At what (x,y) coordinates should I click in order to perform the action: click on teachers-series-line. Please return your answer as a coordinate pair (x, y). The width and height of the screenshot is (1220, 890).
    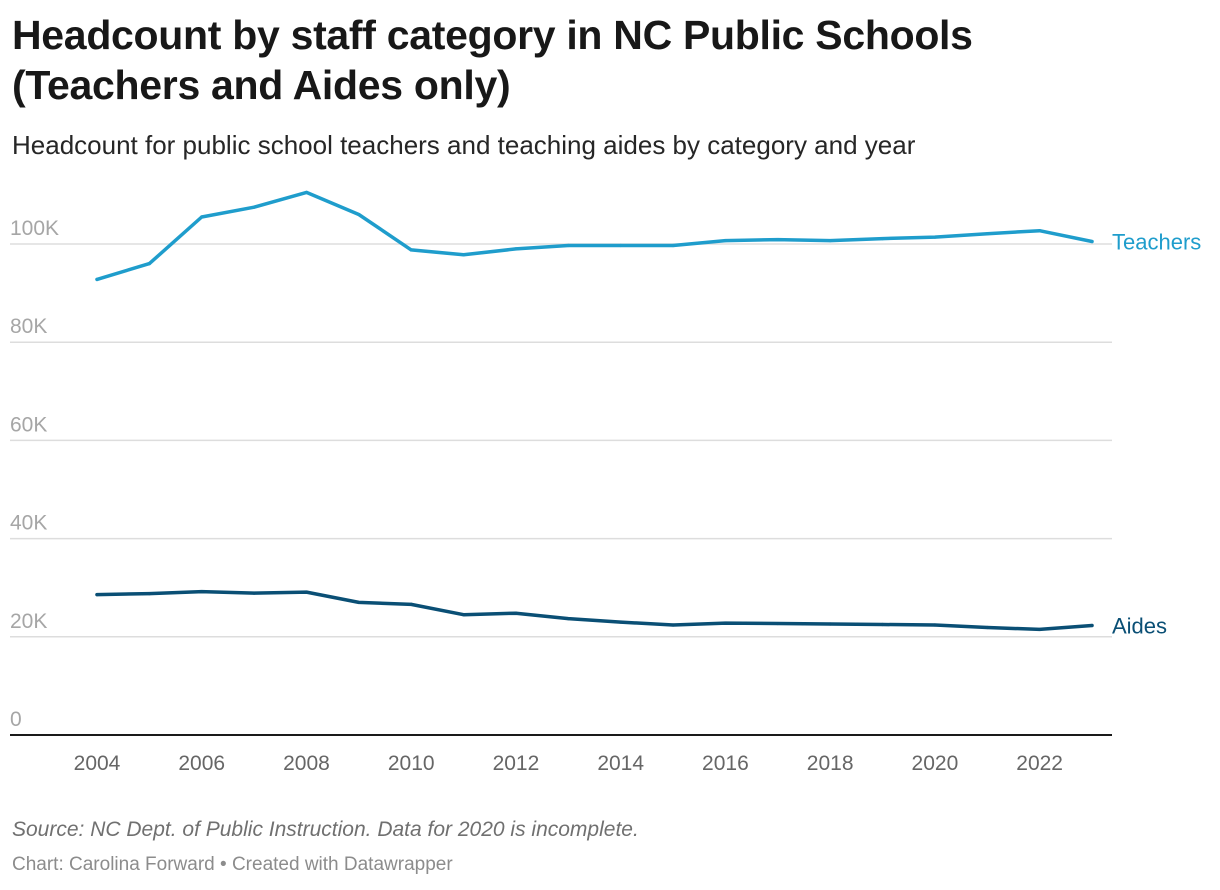
    Looking at the image, I should click on (594, 236).